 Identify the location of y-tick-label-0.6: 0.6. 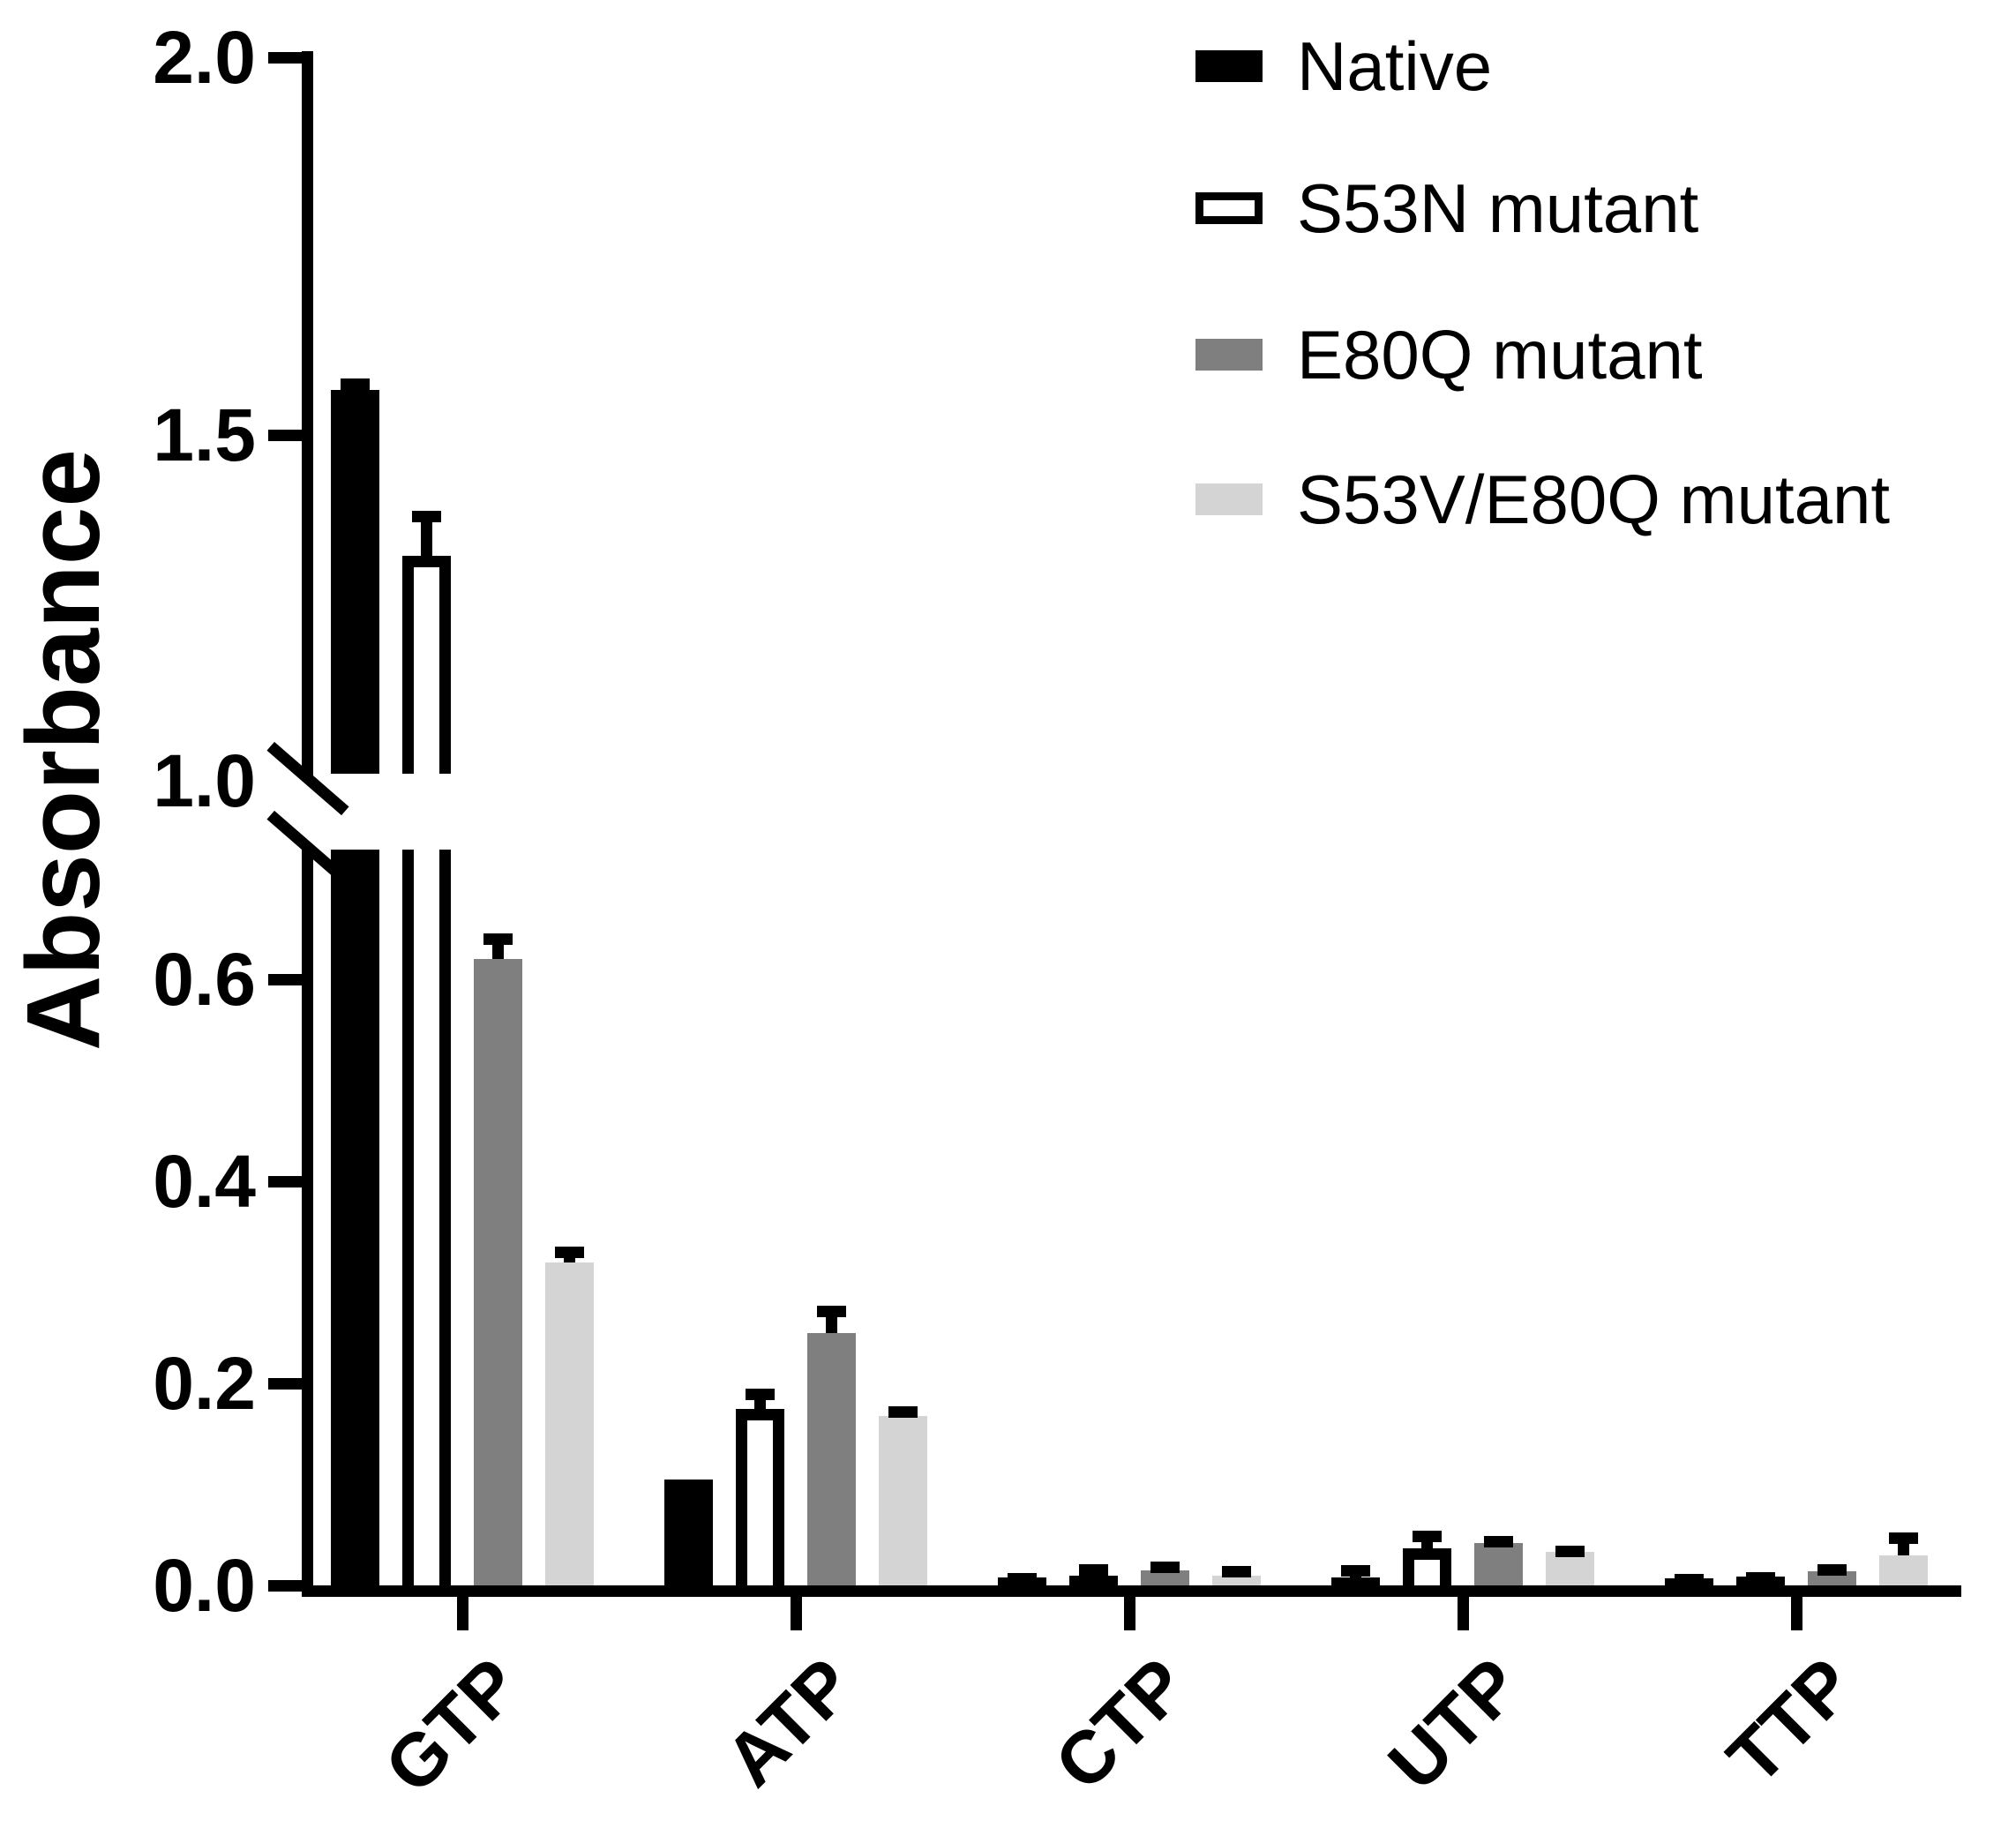
(205, 979).